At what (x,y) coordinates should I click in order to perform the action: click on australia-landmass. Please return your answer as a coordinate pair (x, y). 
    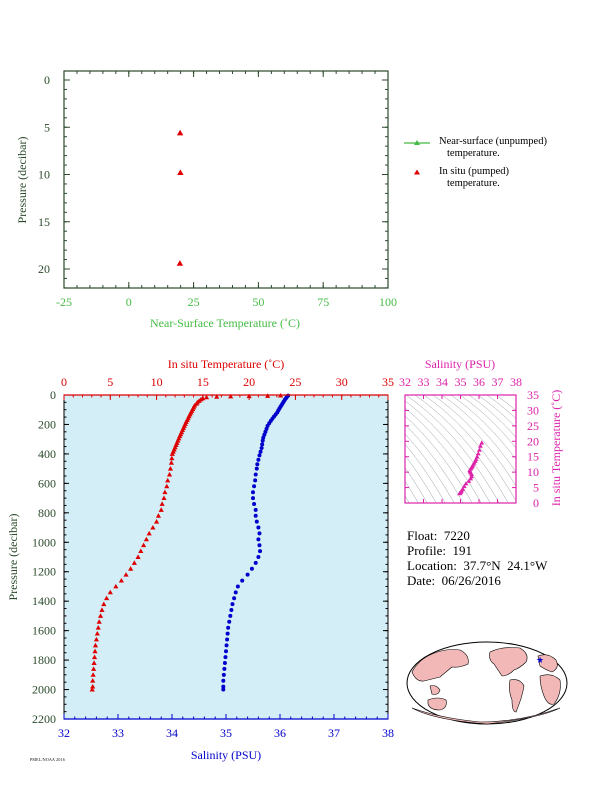
    Looking at the image, I should click on (437, 704).